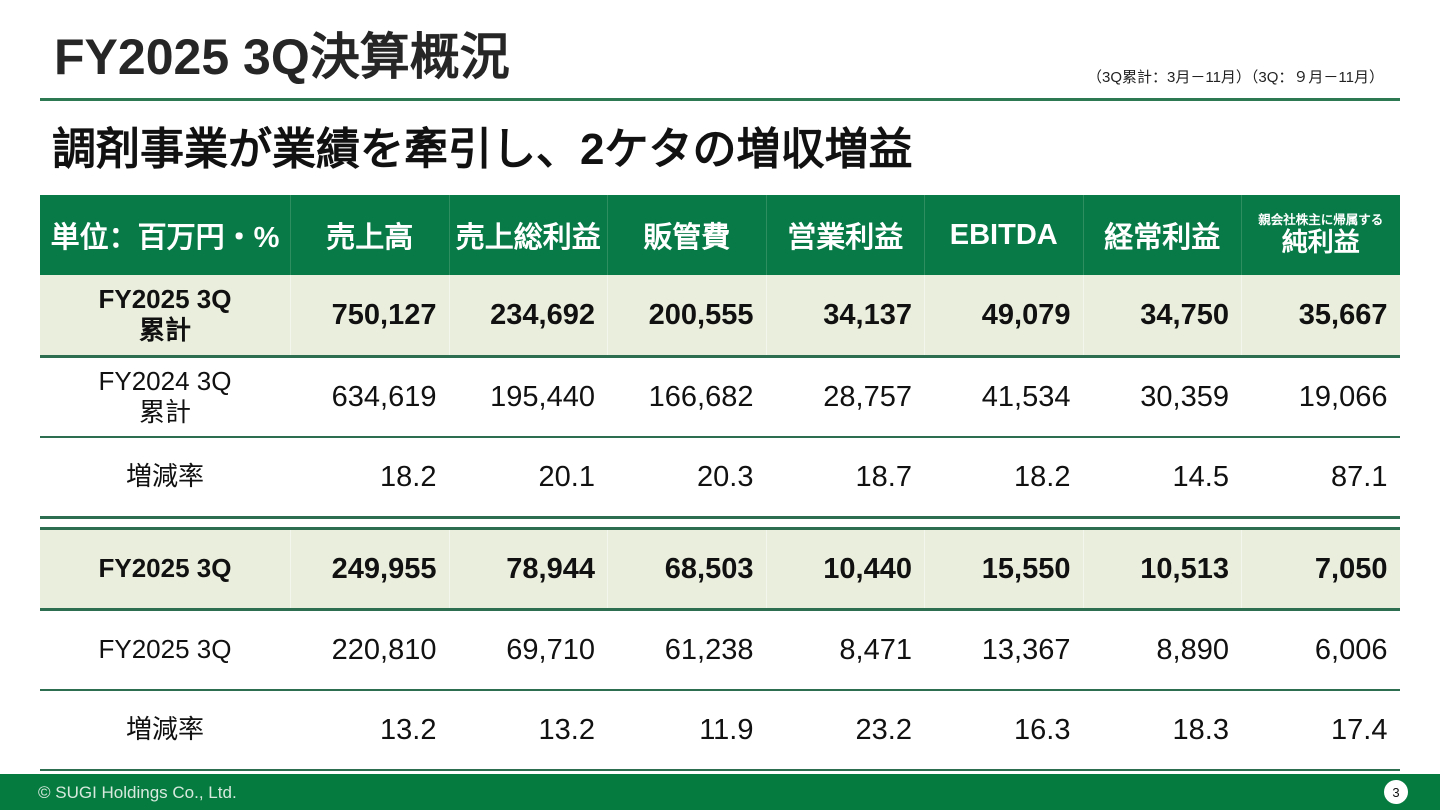 This screenshot has height=810, width=1440. I want to click on page-number-badge: 3, so click(1396, 792).